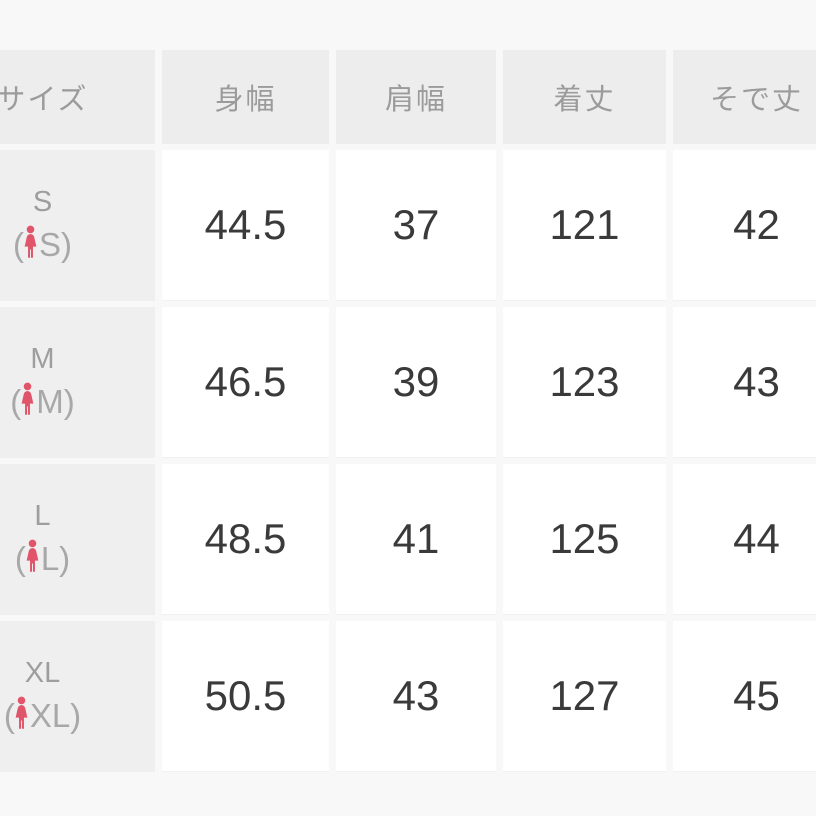  I want to click on header-body-width: 身幅, so click(245, 97).